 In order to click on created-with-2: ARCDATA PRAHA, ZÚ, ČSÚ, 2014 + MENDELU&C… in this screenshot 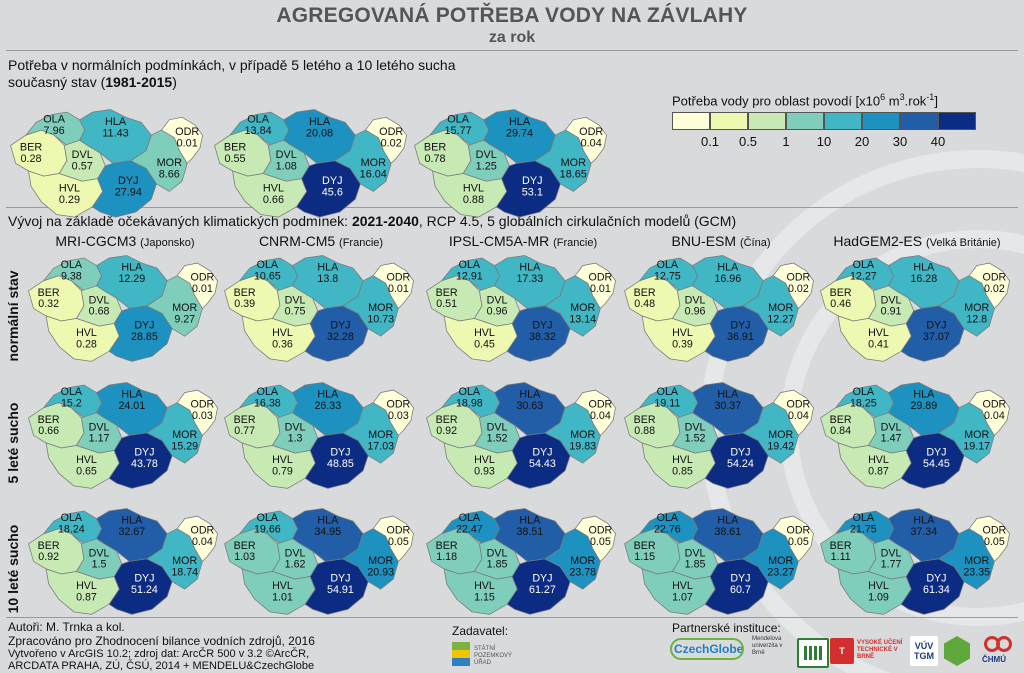, I will do `click(161, 666)`.